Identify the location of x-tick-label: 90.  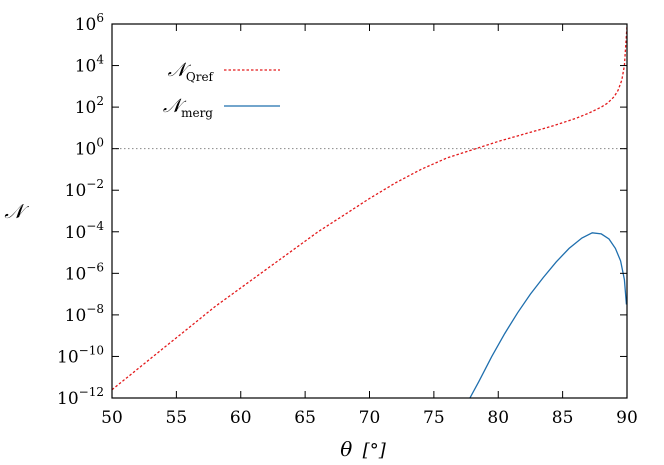
(627, 418).